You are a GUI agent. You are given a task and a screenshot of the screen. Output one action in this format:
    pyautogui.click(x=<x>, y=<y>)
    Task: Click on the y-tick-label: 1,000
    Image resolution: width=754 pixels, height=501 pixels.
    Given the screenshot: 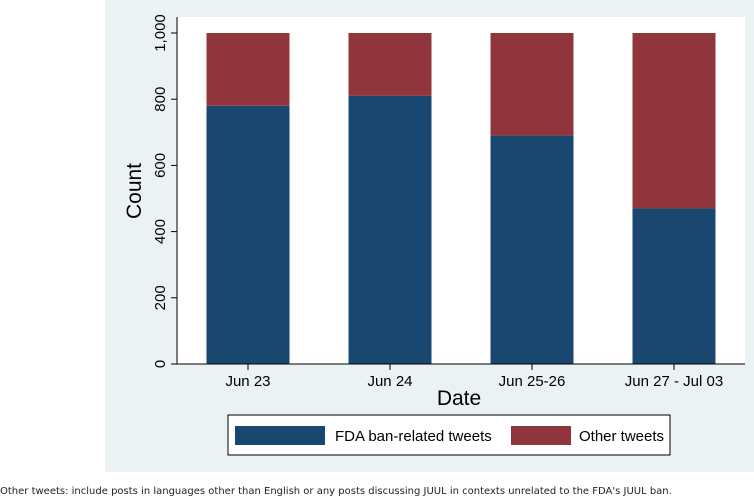 What is the action you would take?
    pyautogui.click(x=160, y=33)
    